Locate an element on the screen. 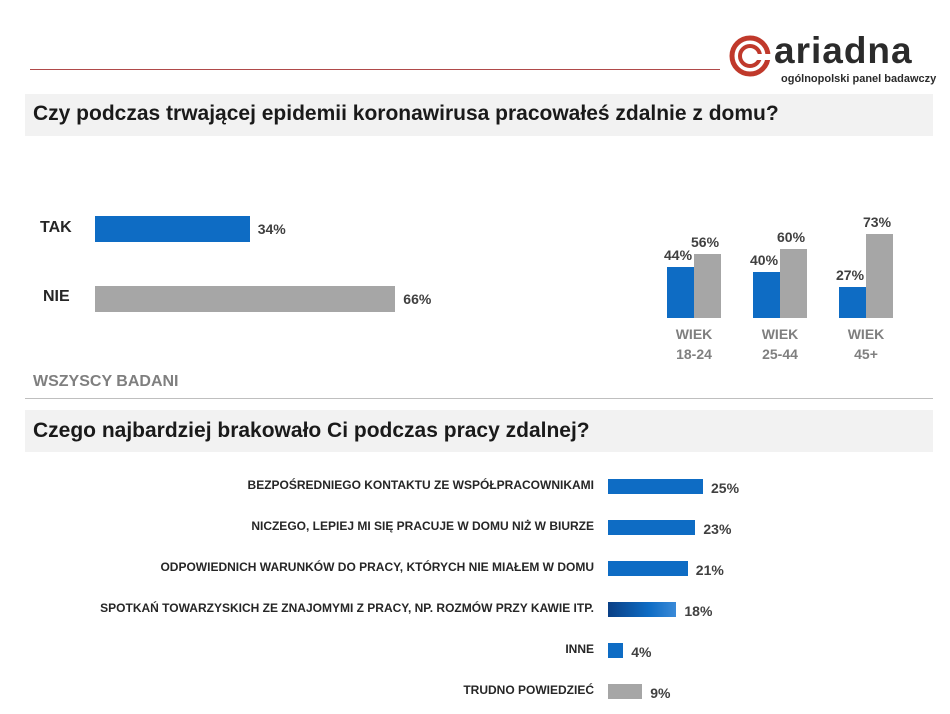 This screenshot has height=714, width=950. value-label-age-45-nie: 73% is located at coordinates (877, 222).